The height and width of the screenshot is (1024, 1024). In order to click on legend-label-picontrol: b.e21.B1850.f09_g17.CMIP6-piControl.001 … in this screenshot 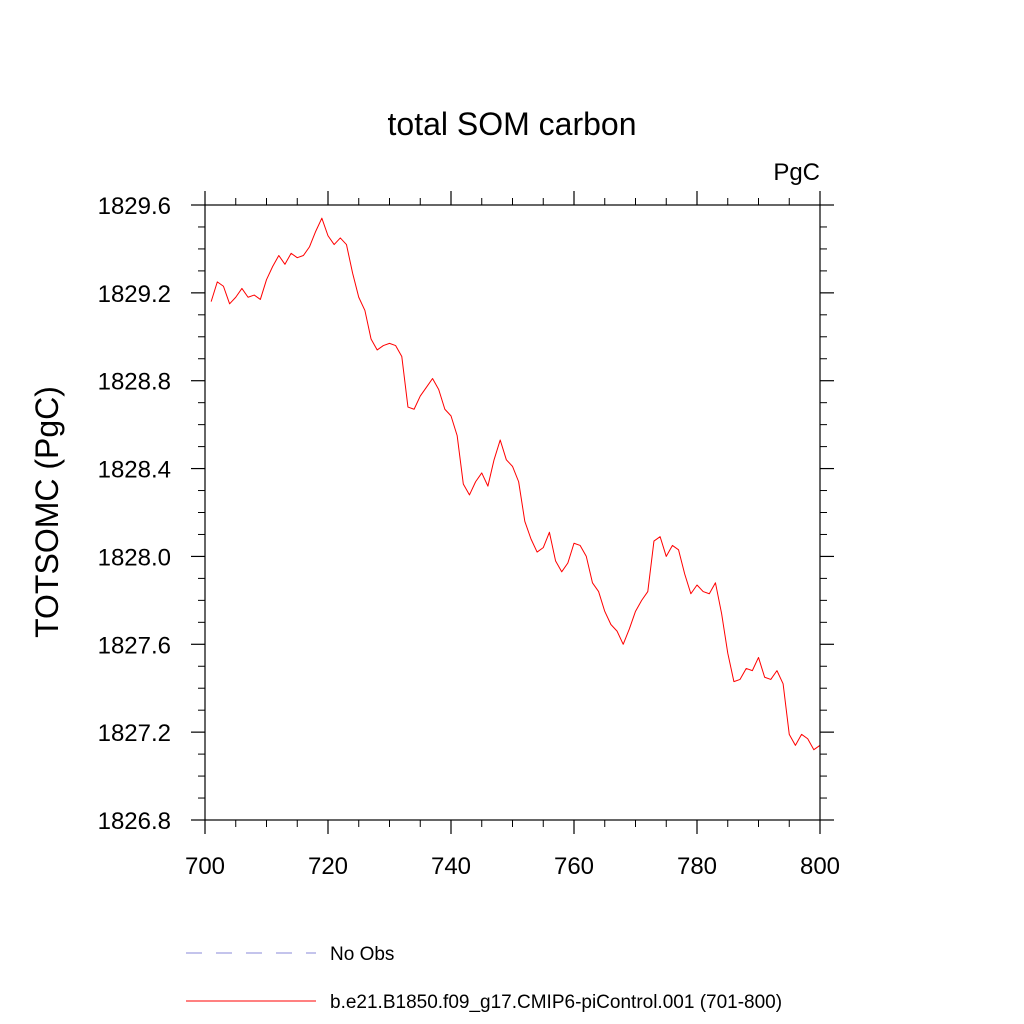, I will do `click(556, 1002)`.